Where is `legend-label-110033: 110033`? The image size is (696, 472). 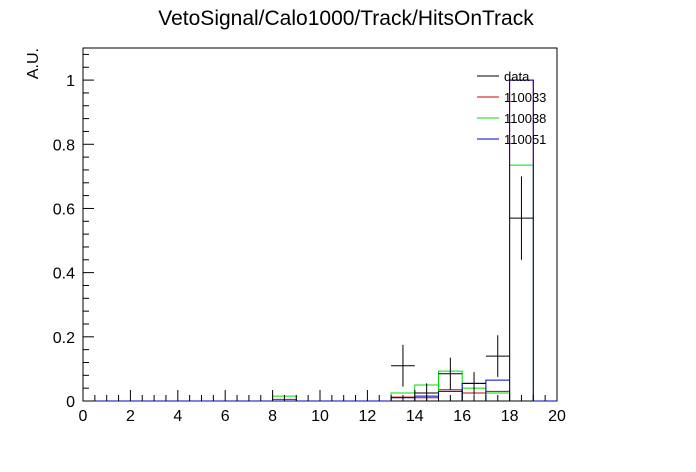 legend-label-110033: 110033 is located at coordinates (525, 97).